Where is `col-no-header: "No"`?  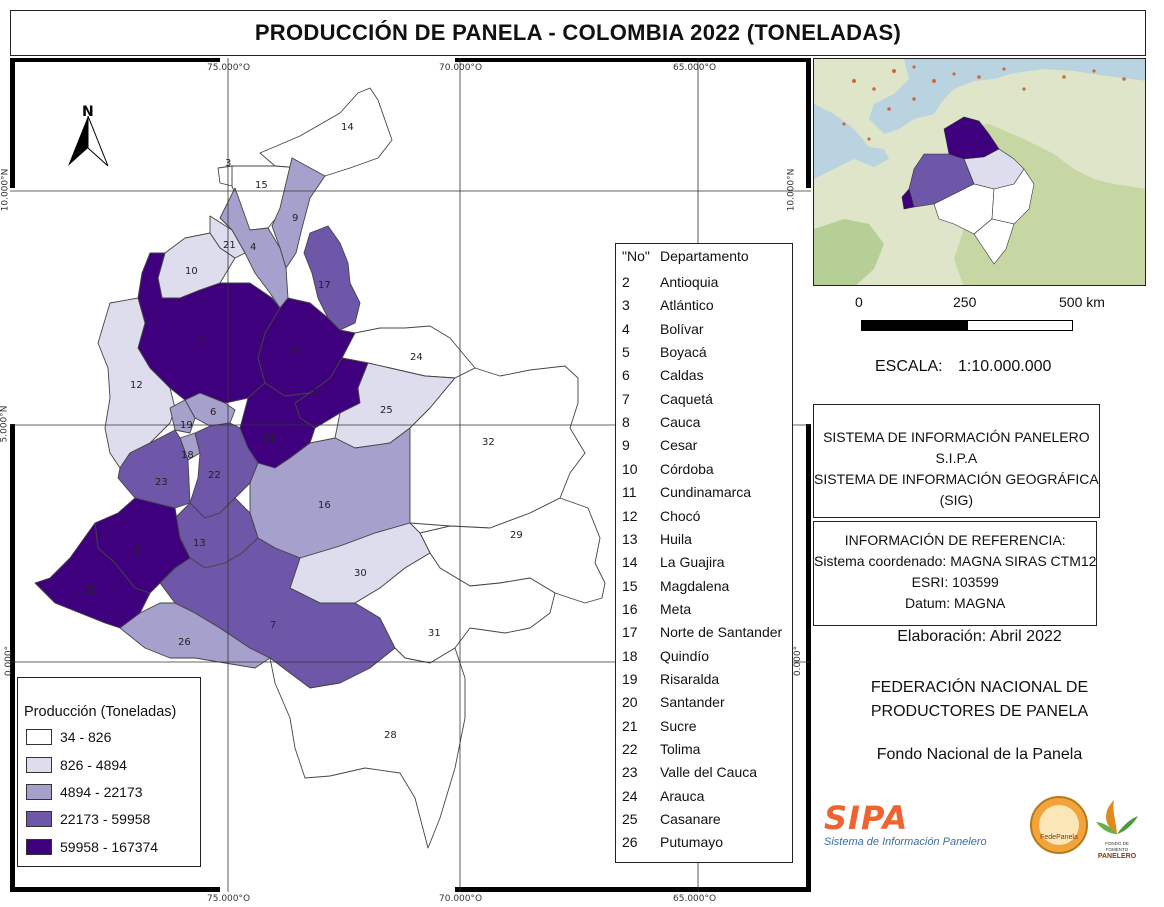
col-no-header: "No" is located at coordinates (636, 256).